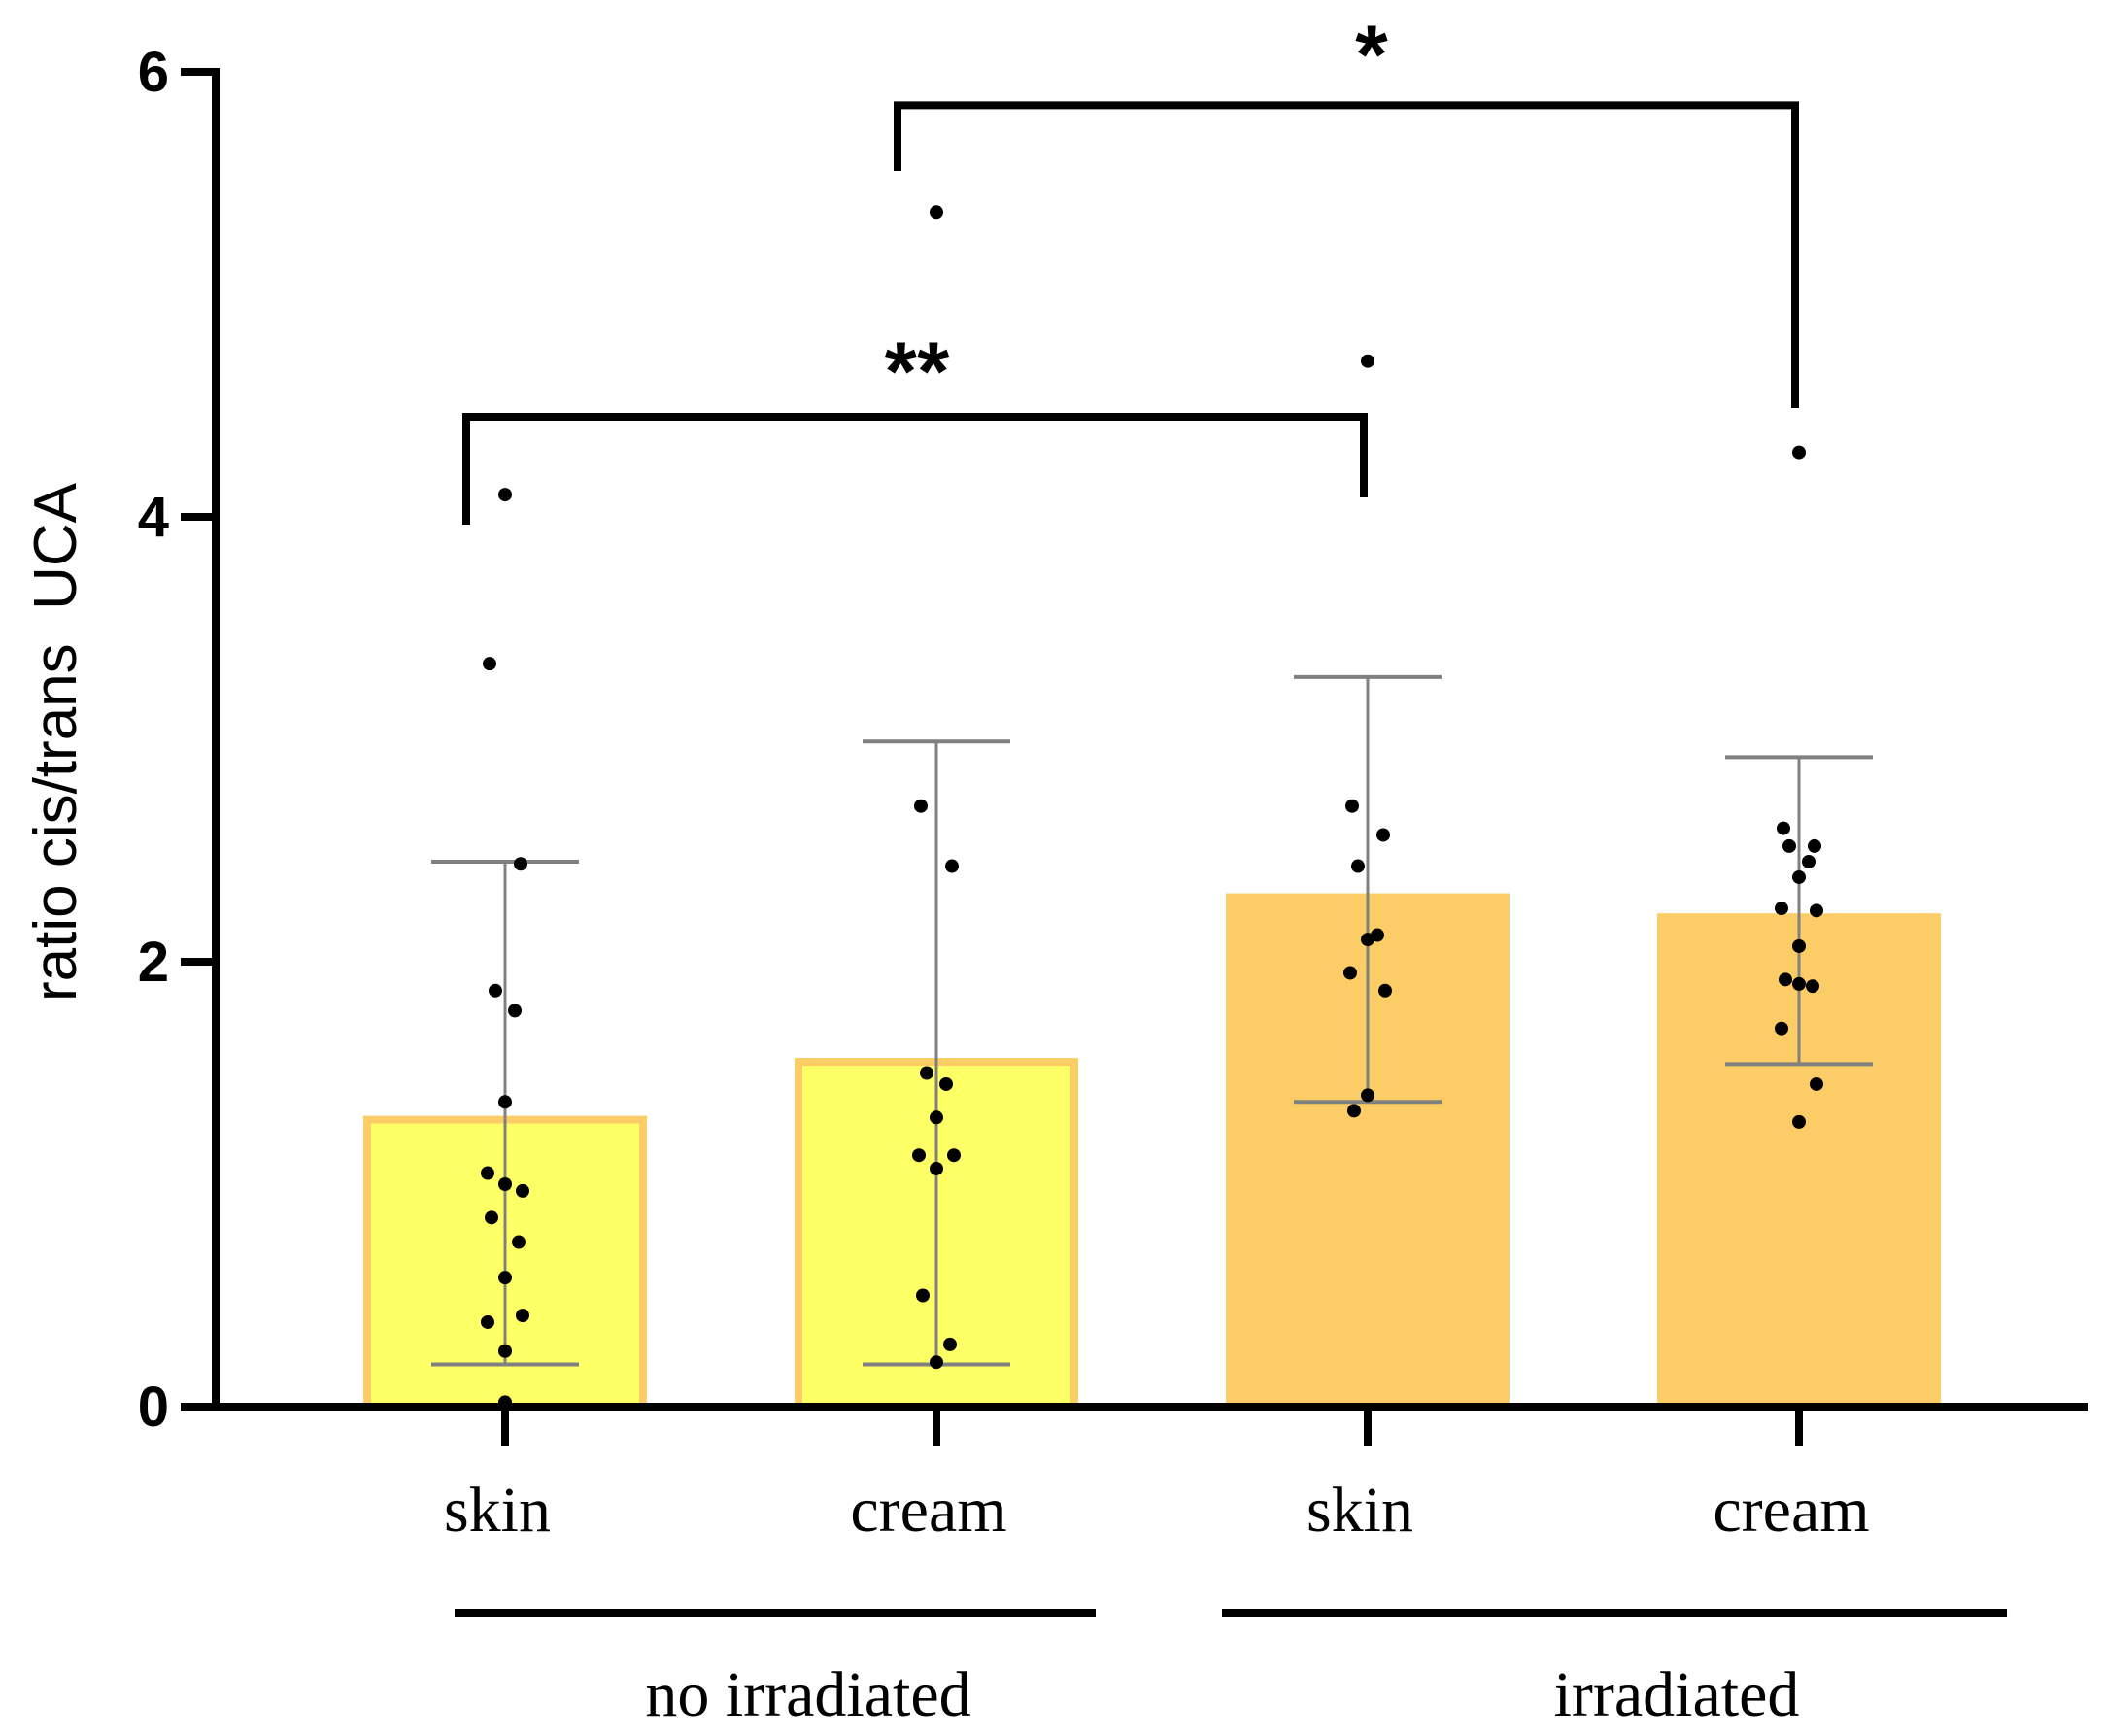  Describe the element at coordinates (153, 518) in the screenshot. I see `y-tick-label-4: 4` at that location.